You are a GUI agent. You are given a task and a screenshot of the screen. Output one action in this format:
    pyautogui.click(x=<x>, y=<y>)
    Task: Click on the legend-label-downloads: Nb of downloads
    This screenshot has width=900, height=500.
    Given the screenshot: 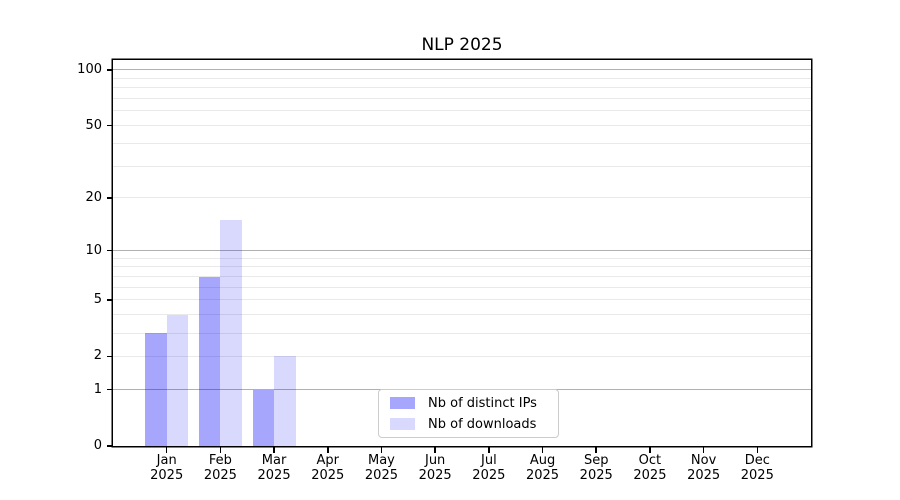 What is the action you would take?
    pyautogui.click(x=482, y=424)
    